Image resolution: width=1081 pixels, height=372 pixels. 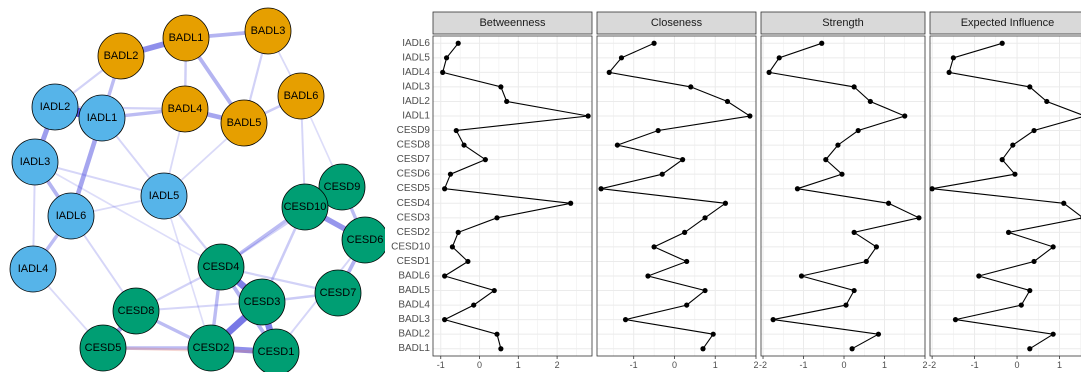 I want to click on node-label: CESD2, so click(x=211, y=348).